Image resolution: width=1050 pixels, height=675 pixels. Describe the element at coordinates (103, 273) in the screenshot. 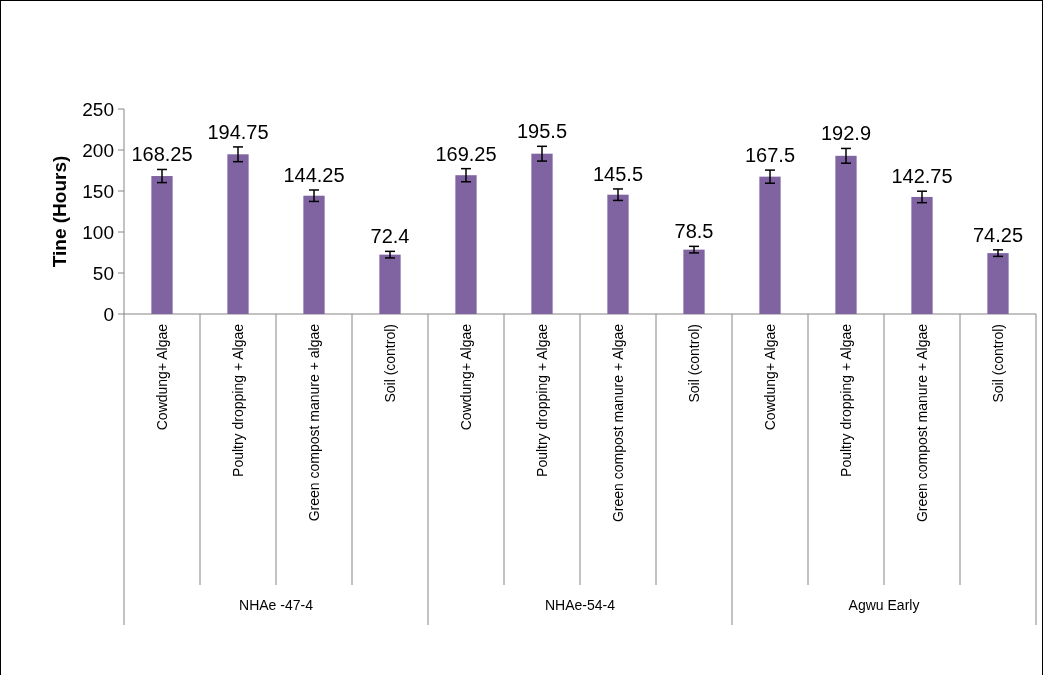

I see `y-tick-label: 50` at that location.